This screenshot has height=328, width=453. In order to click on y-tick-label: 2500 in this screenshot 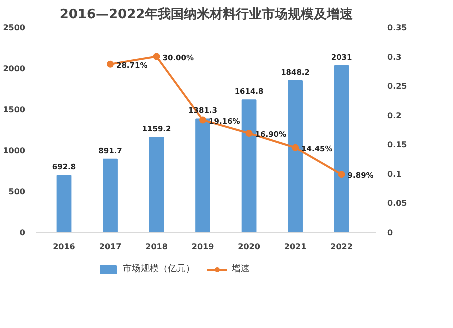, I will do `click(14, 28)`.